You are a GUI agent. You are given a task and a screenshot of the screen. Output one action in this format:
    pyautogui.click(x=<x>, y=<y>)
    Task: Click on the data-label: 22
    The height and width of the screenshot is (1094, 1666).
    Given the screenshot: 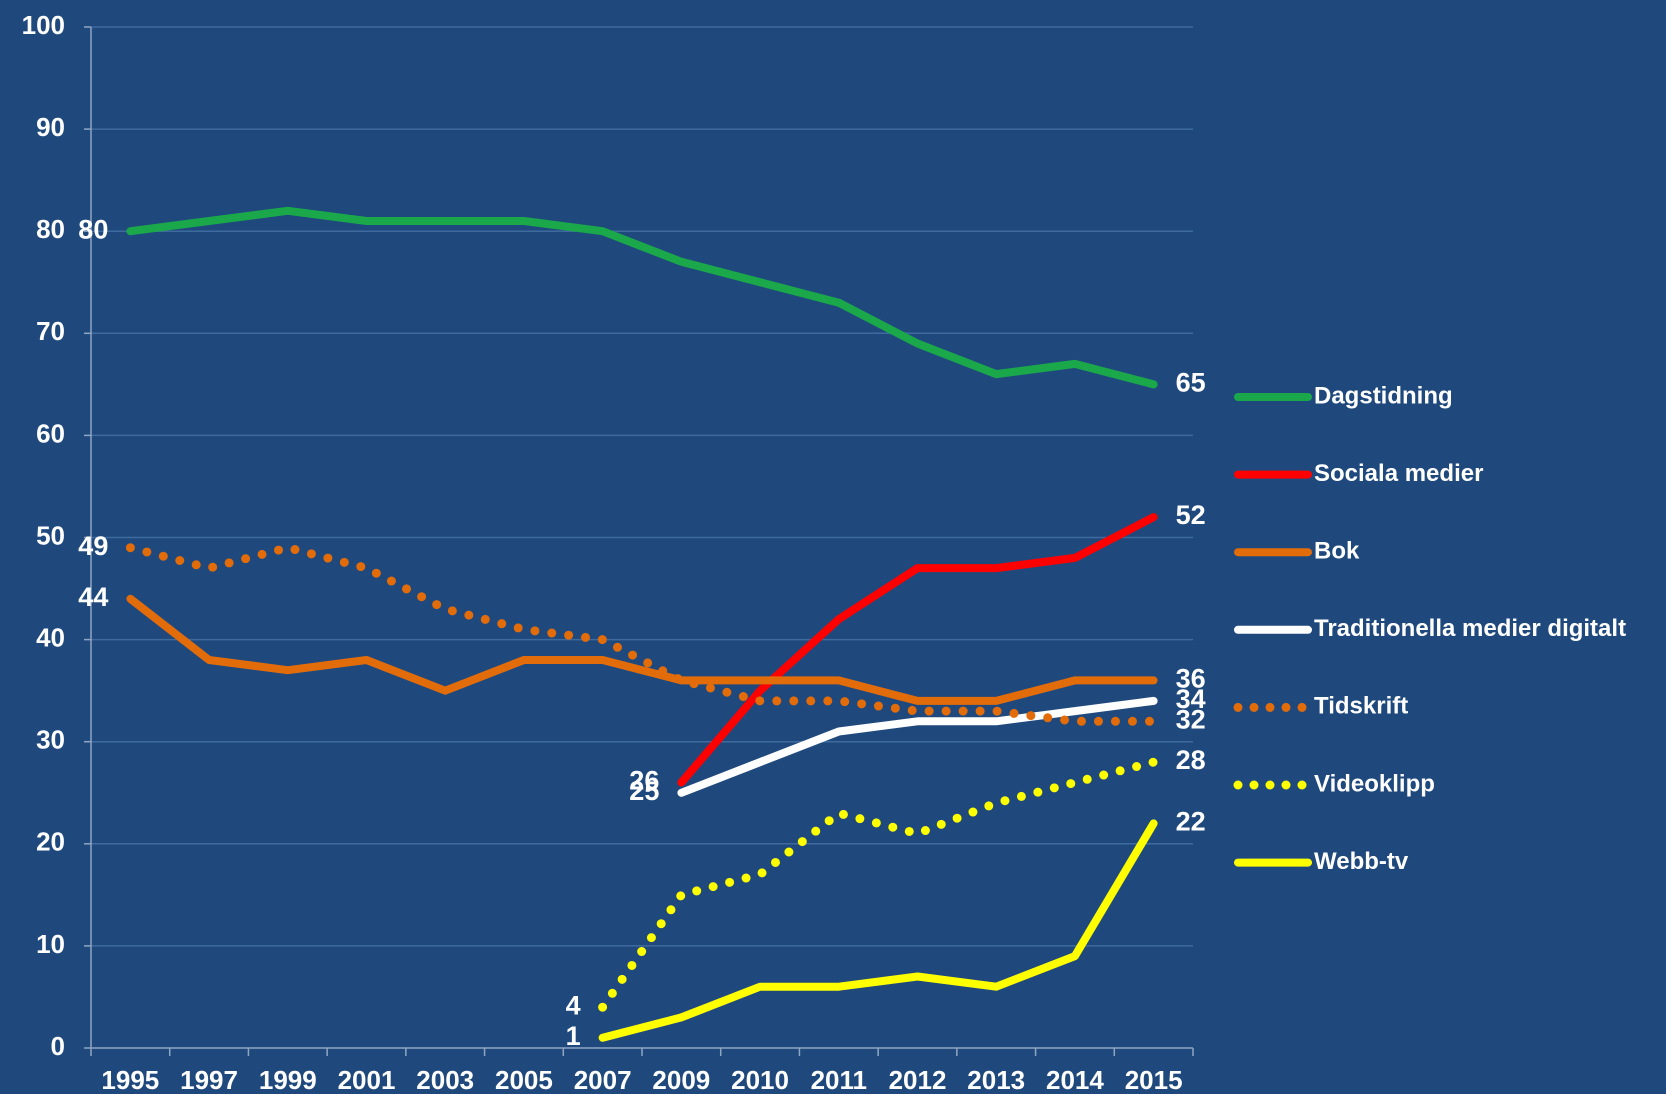 What is the action you would take?
    pyautogui.click(x=1191, y=822)
    